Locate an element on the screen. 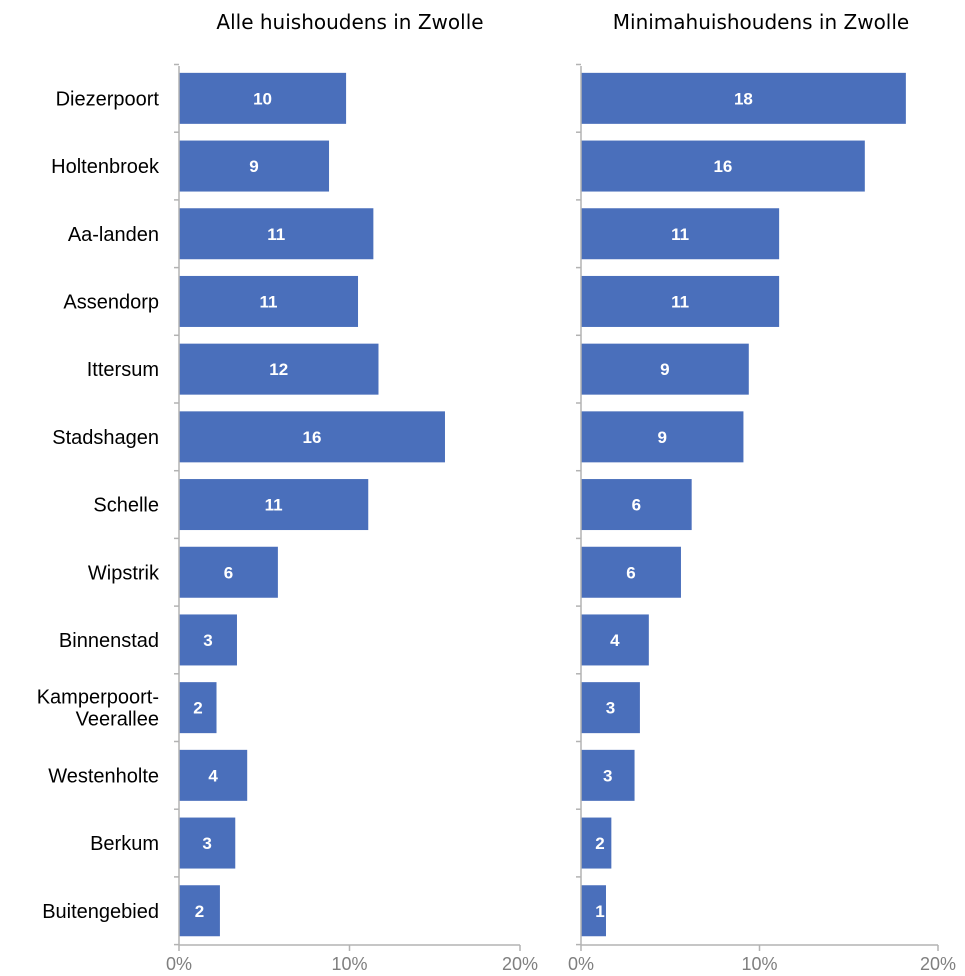  data-label: 10 is located at coordinates (262, 98).